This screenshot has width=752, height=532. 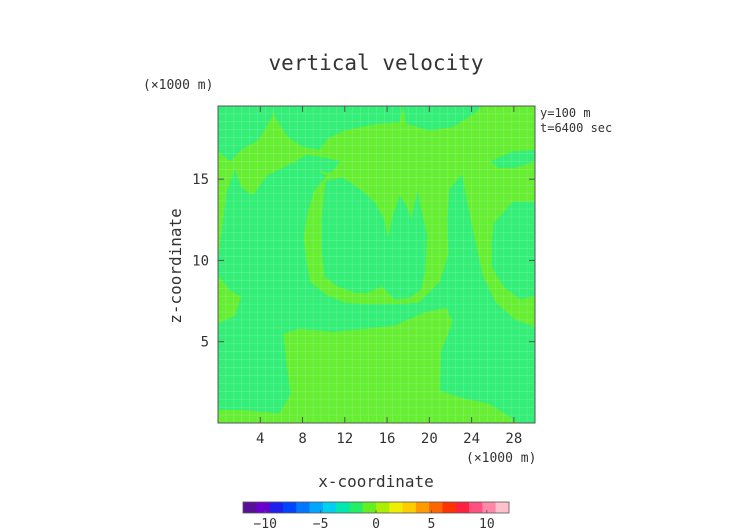 I want to click on x-tick-label: 12, so click(x=344, y=439).